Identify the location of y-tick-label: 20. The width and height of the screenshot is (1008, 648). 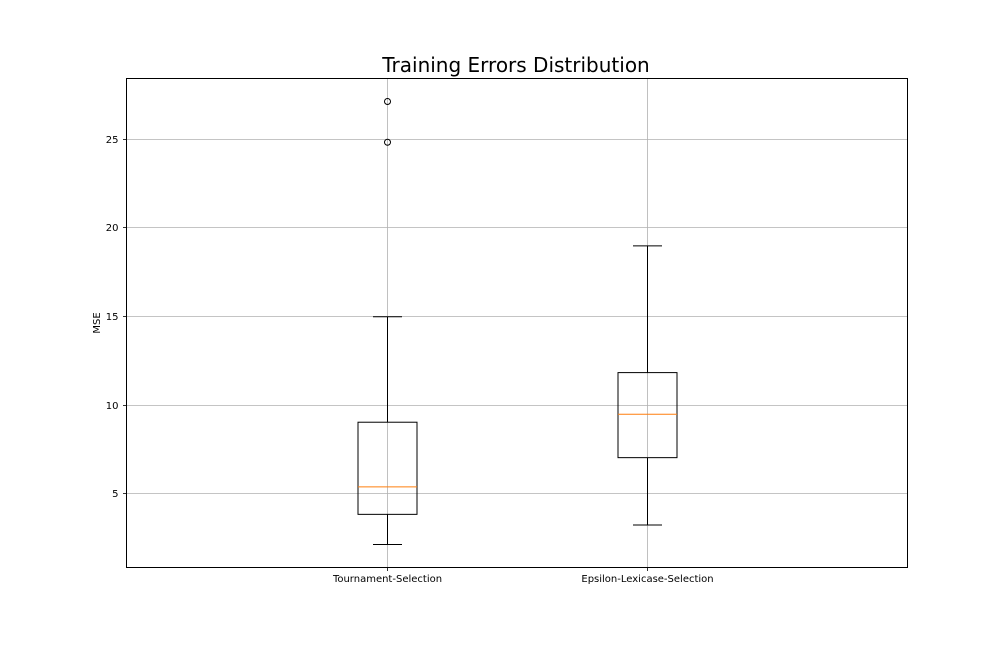
(112, 228).